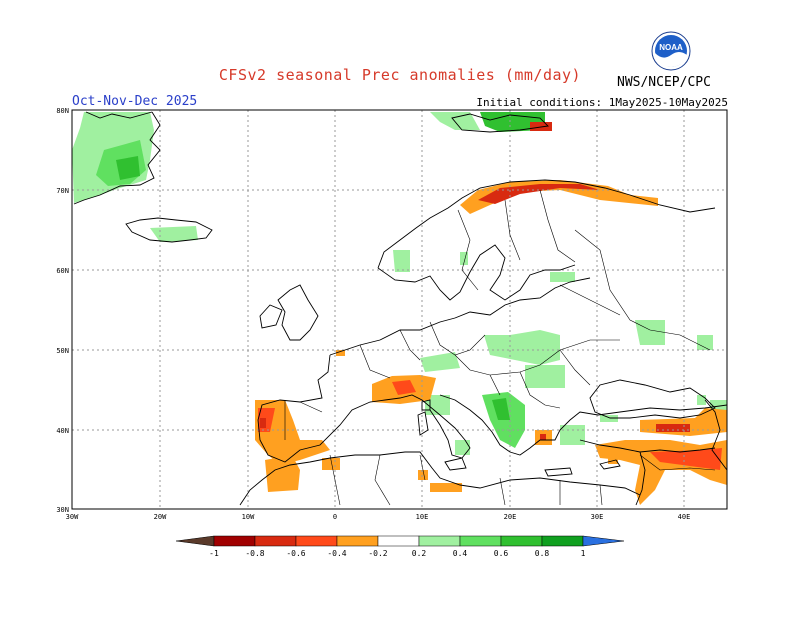 The width and height of the screenshot is (800, 618). I want to click on levant-dry-core, so click(686, 459).